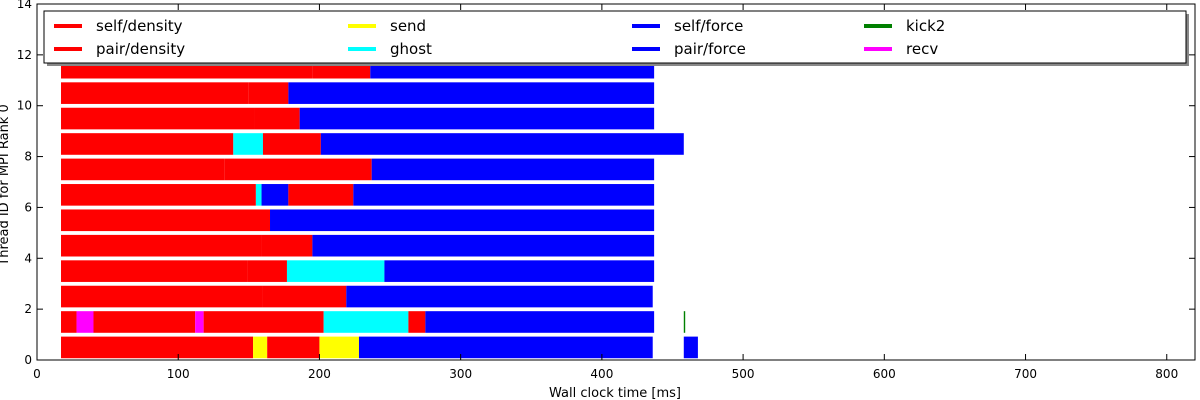 The width and height of the screenshot is (1200, 400). I want to click on legend-label-pair-force: pair/force, so click(710, 49).